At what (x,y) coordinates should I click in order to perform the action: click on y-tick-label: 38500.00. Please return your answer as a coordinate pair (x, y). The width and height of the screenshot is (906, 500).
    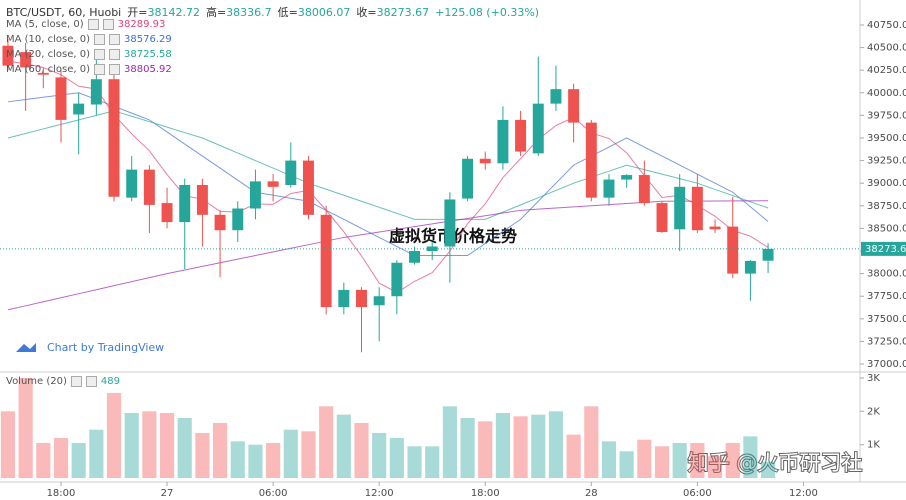
    Looking at the image, I should click on (886, 228).